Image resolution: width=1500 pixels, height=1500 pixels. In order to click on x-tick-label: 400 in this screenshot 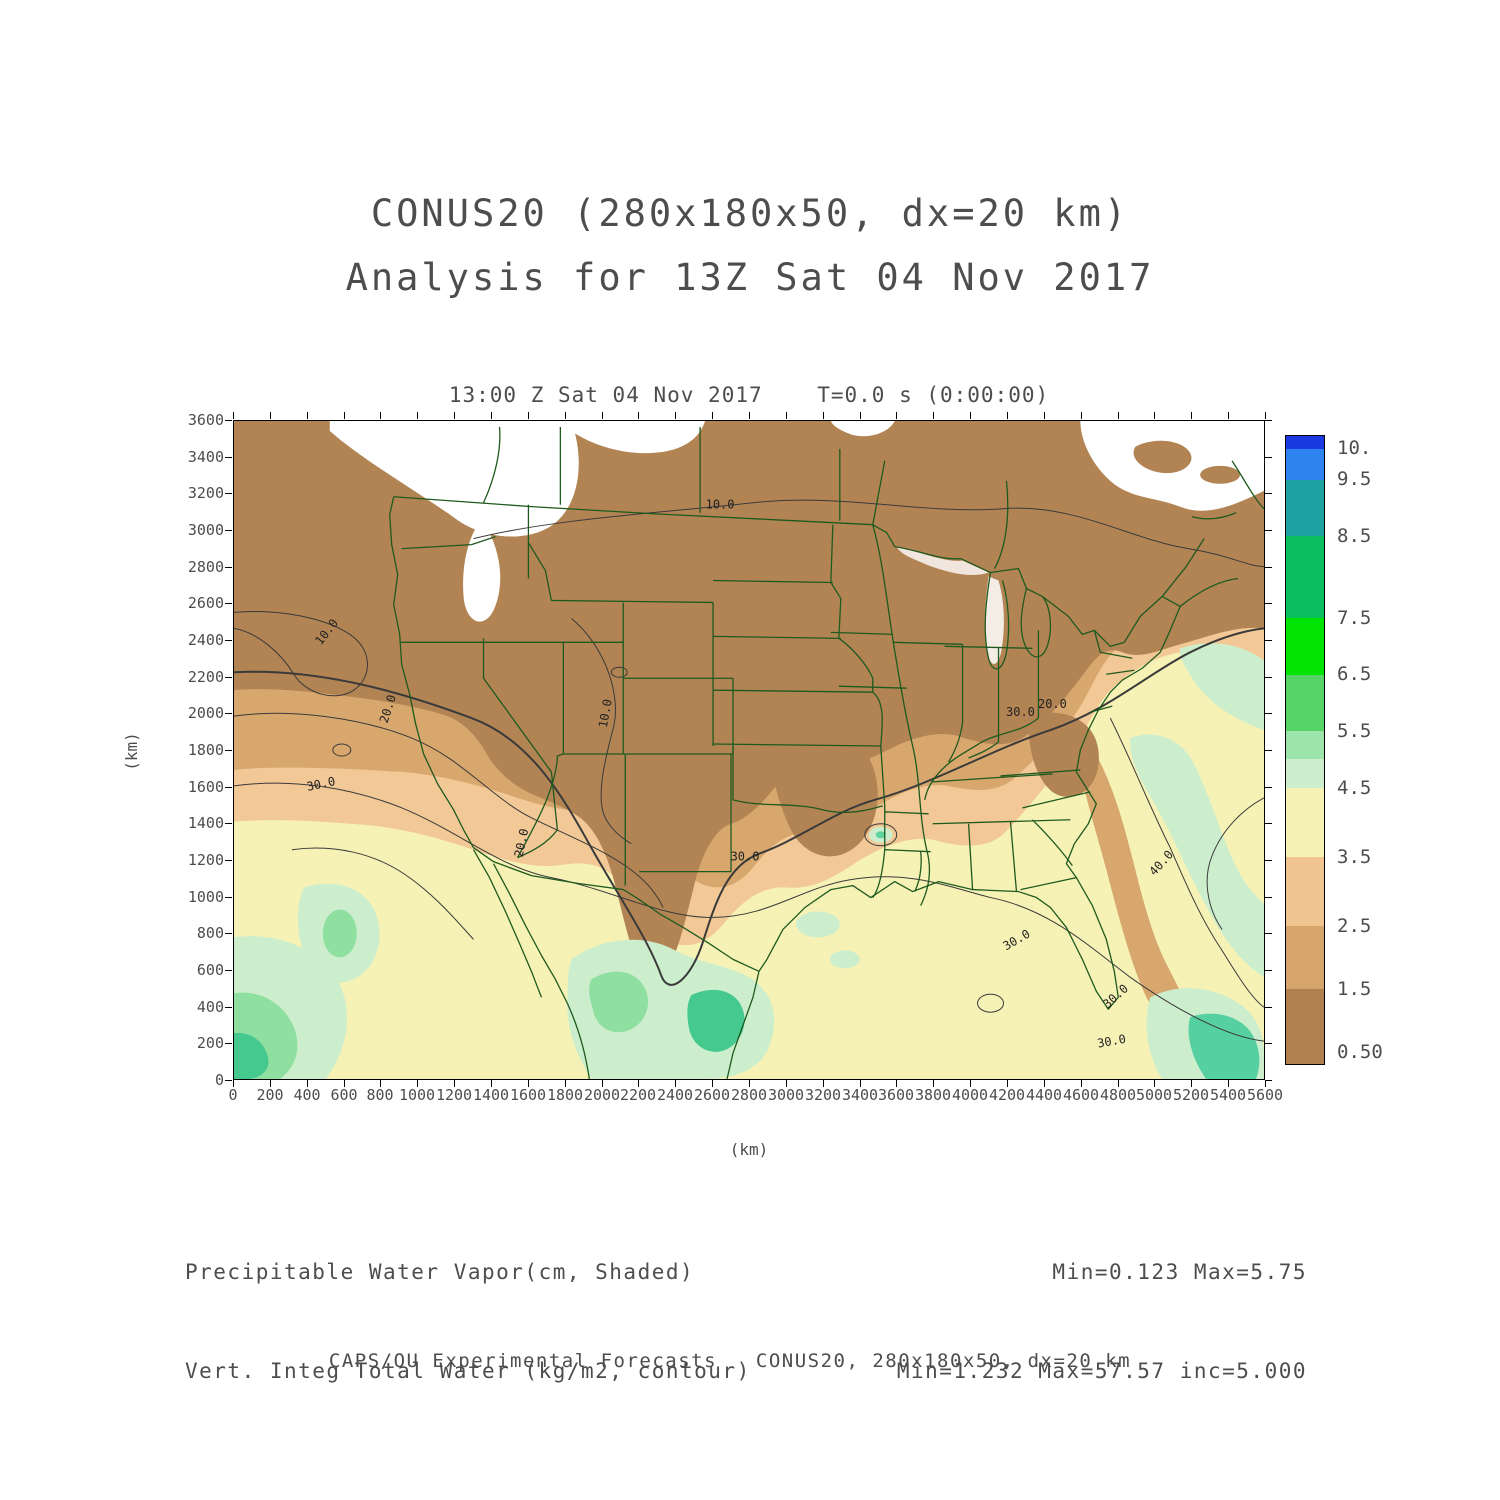, I will do `click(307, 1095)`.